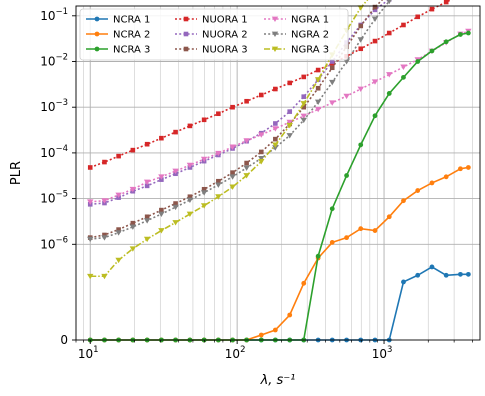  What do you see at coordinates (54, 15) in the screenshot?
I see `y-tick-label: 10⁻¹` at bounding box center [54, 15].